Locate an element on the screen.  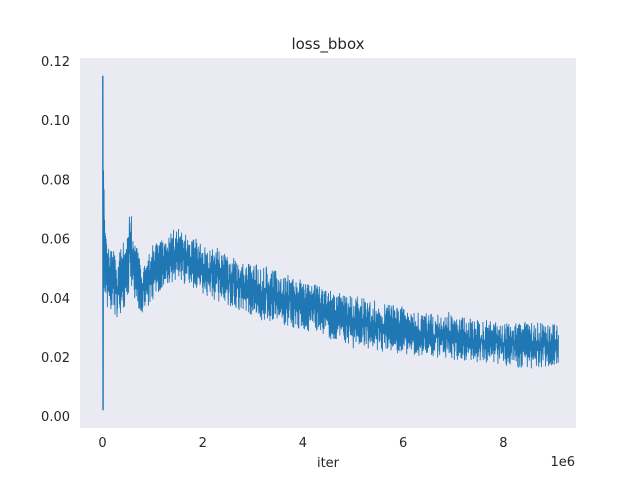
y-tick-label: 0.00 is located at coordinates (55, 417).